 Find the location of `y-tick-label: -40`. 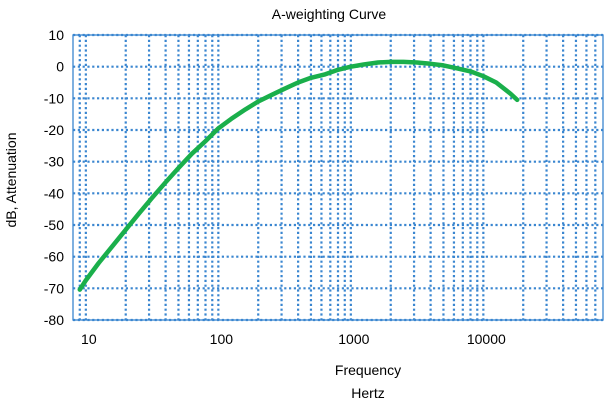

y-tick-label: -40 is located at coordinates (54, 193).